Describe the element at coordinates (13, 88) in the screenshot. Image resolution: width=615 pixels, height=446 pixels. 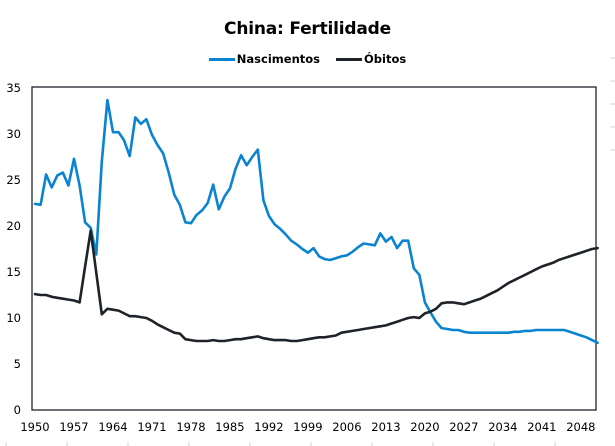
I see `y-tick-label: 35` at that location.